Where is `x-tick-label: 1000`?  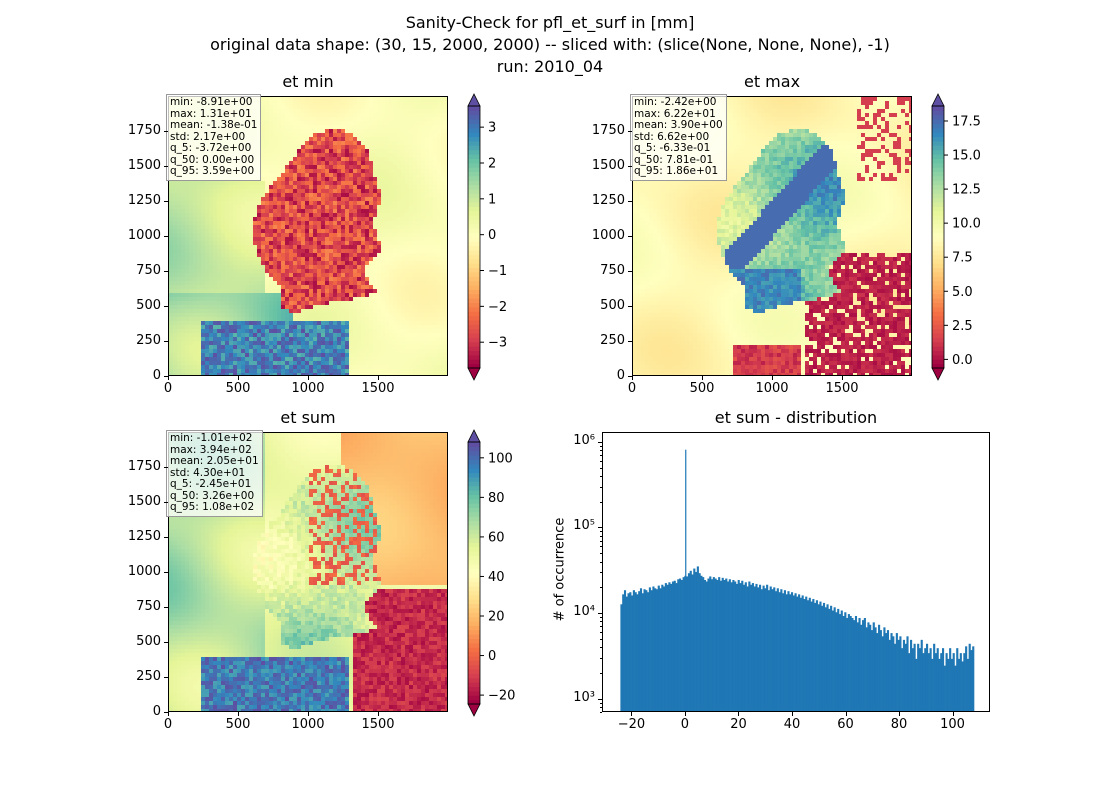 x-tick-label: 1000 is located at coordinates (308, 388).